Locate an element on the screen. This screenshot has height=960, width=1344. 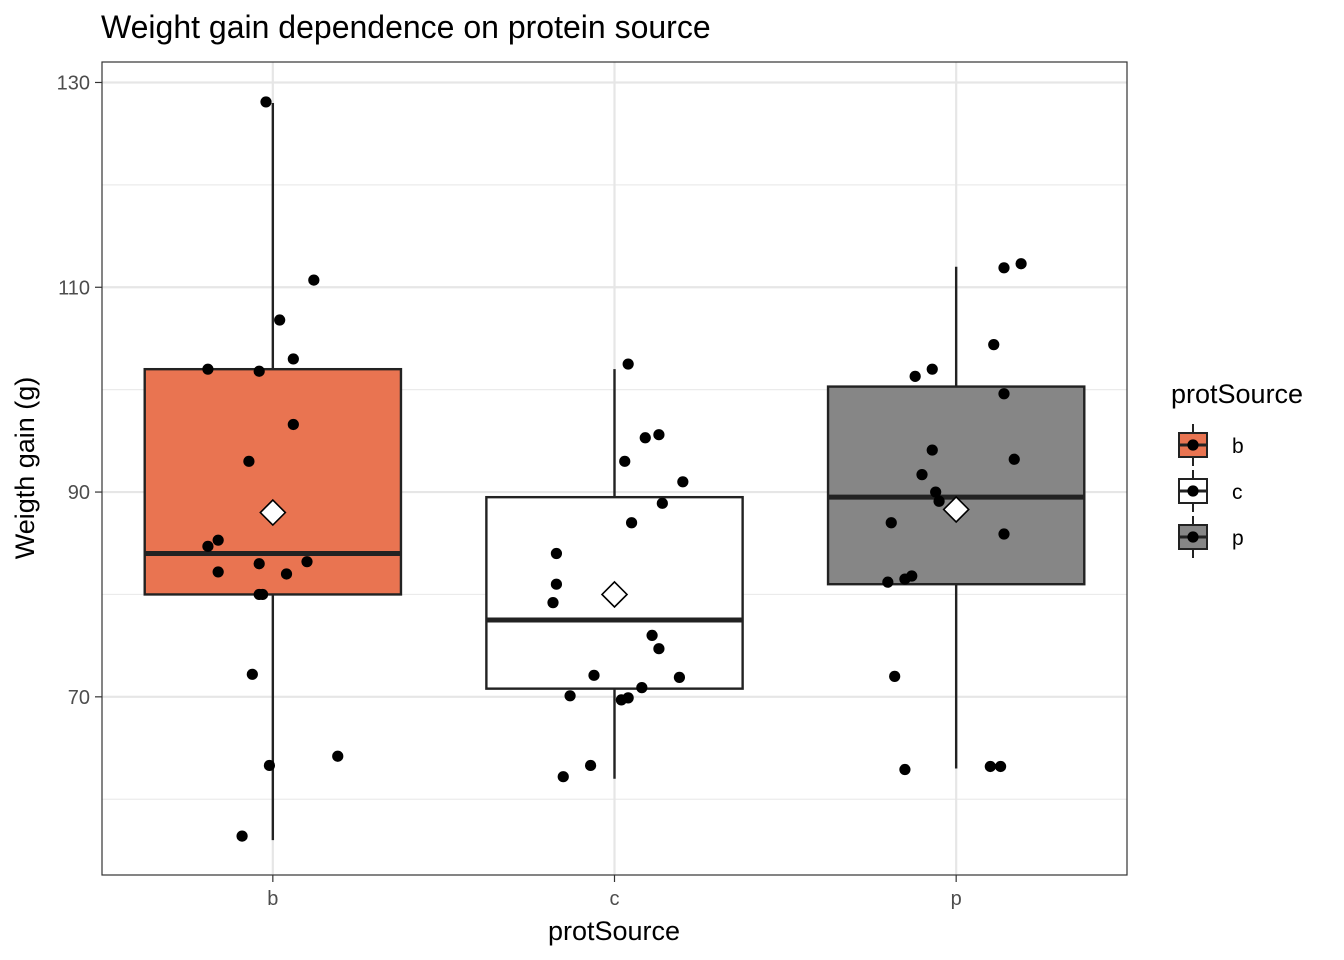
legend-title: protSource is located at coordinates (1237, 394).